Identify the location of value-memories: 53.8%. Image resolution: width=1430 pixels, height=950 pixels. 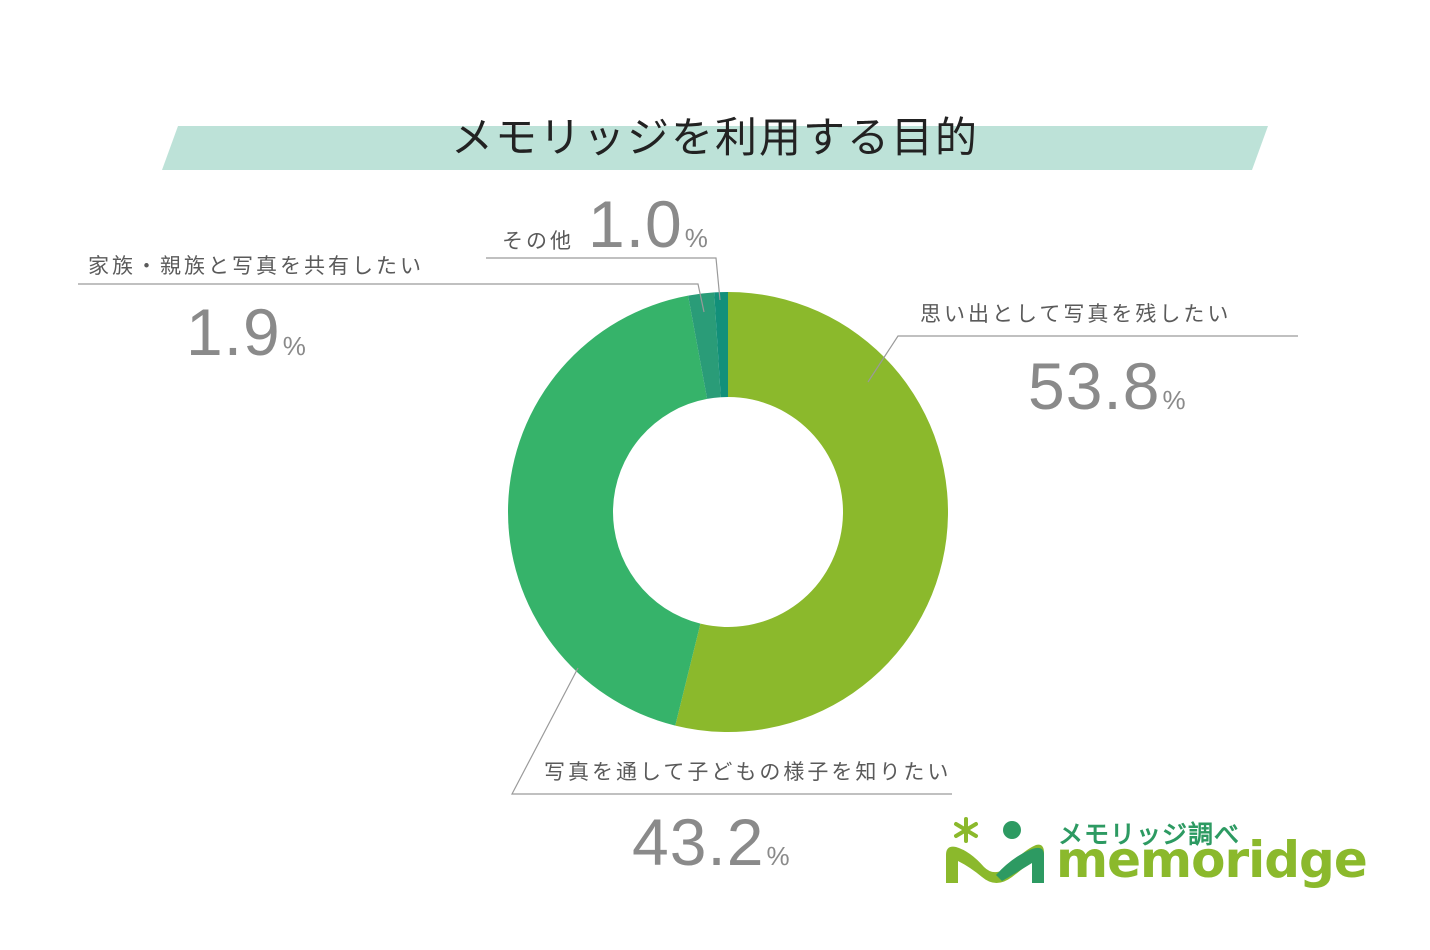
(1107, 386).